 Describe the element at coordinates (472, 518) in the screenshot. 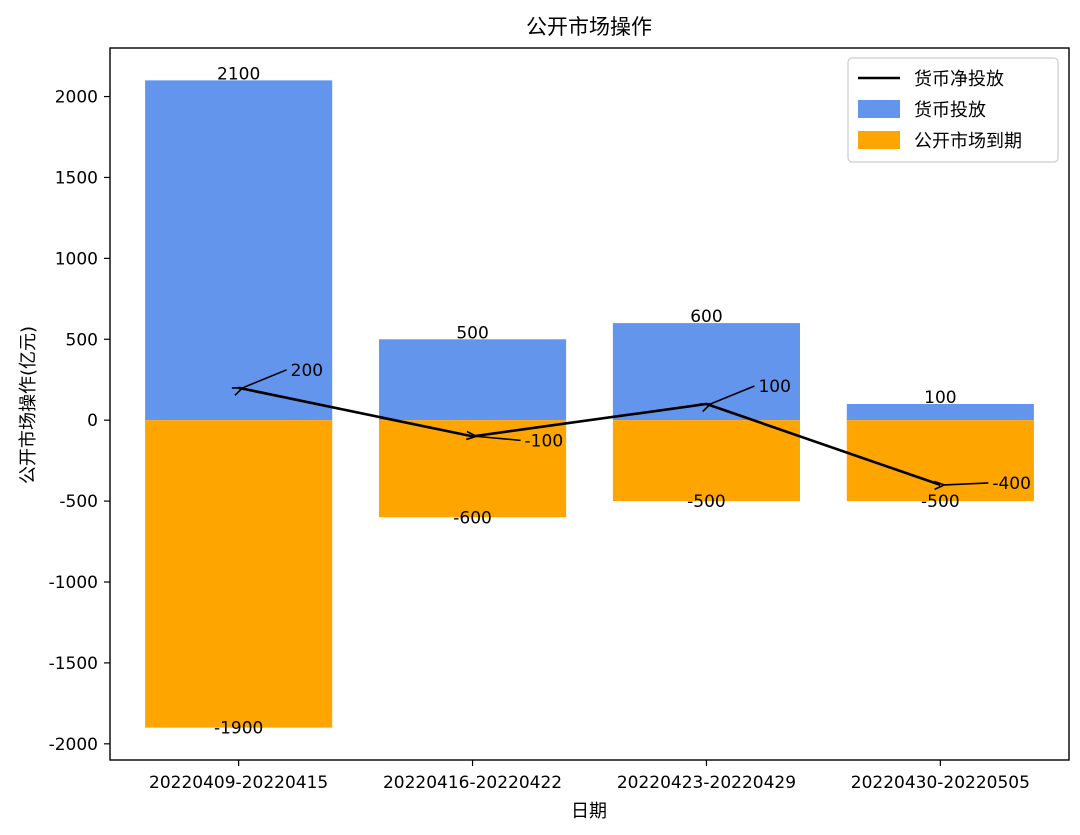

I see `bar-label-maturity-1: -600` at that location.